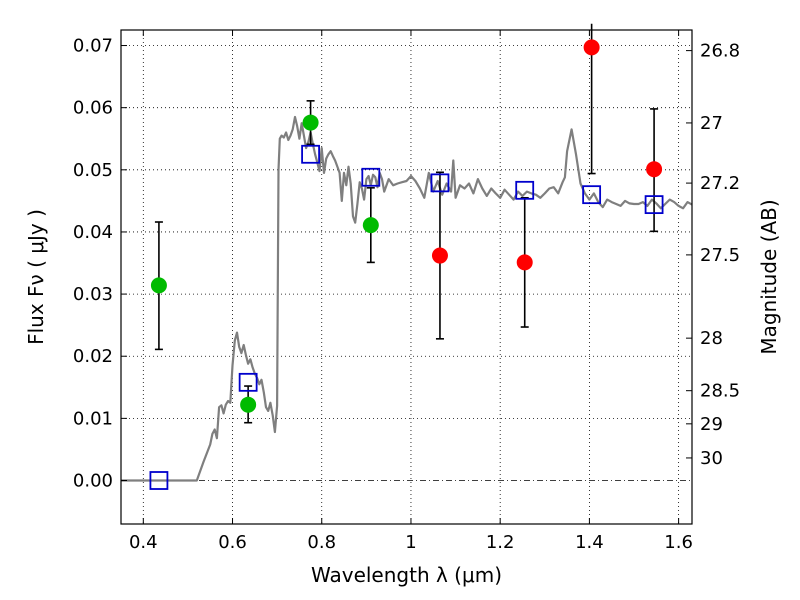 The width and height of the screenshot is (800, 600). Describe the element at coordinates (711, 338) in the screenshot. I see `y2-tick-label: 28` at that location.